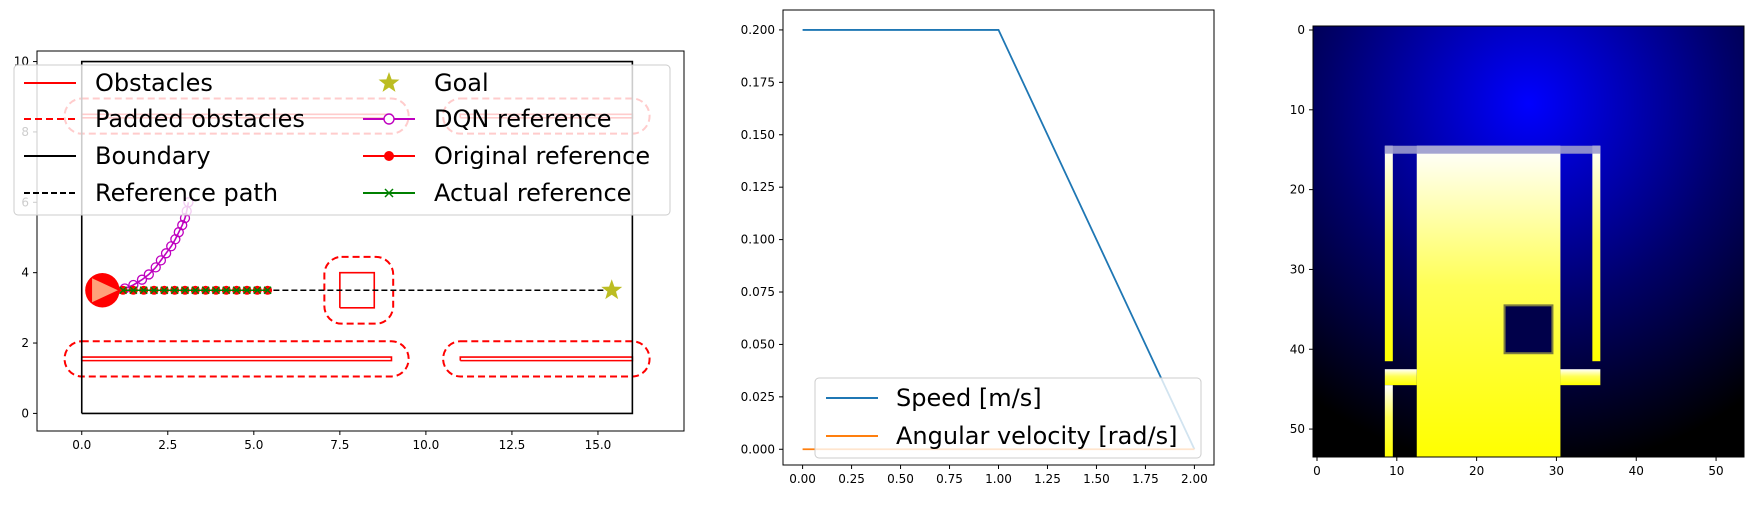  What do you see at coordinates (758, 135) in the screenshot?
I see `velocity-y-tick-label: 0.150` at bounding box center [758, 135].